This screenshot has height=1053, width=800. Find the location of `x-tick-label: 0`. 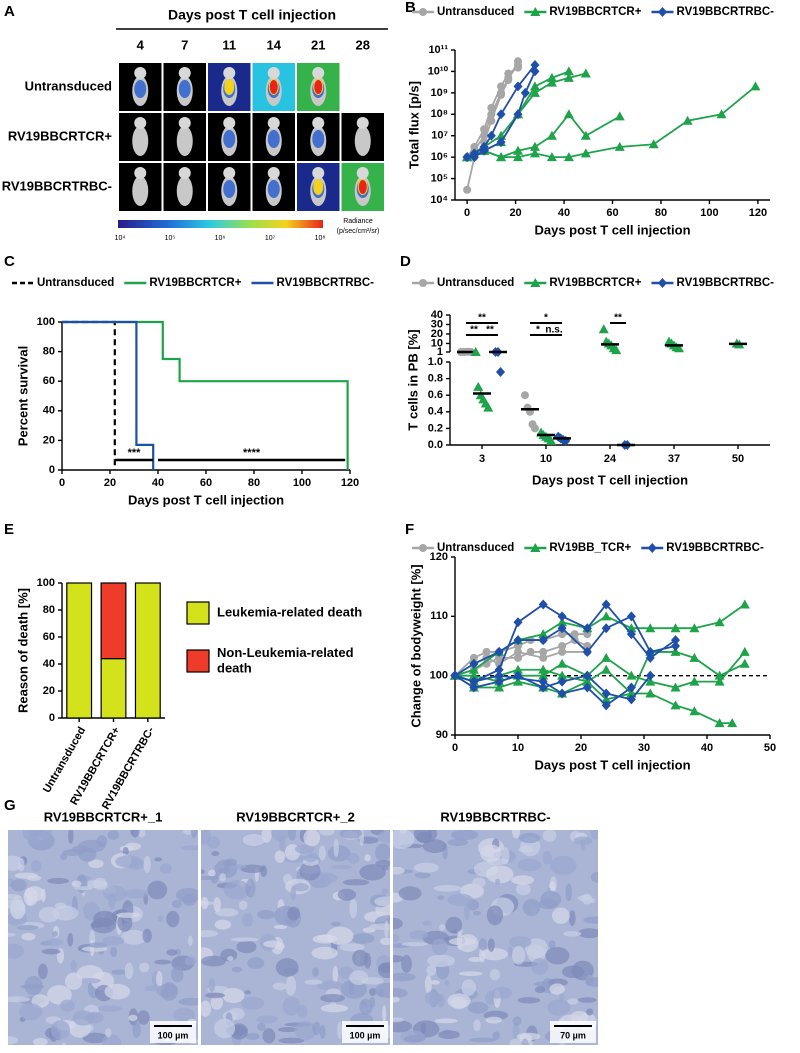

x-tick-label: 0 is located at coordinates (62, 483).